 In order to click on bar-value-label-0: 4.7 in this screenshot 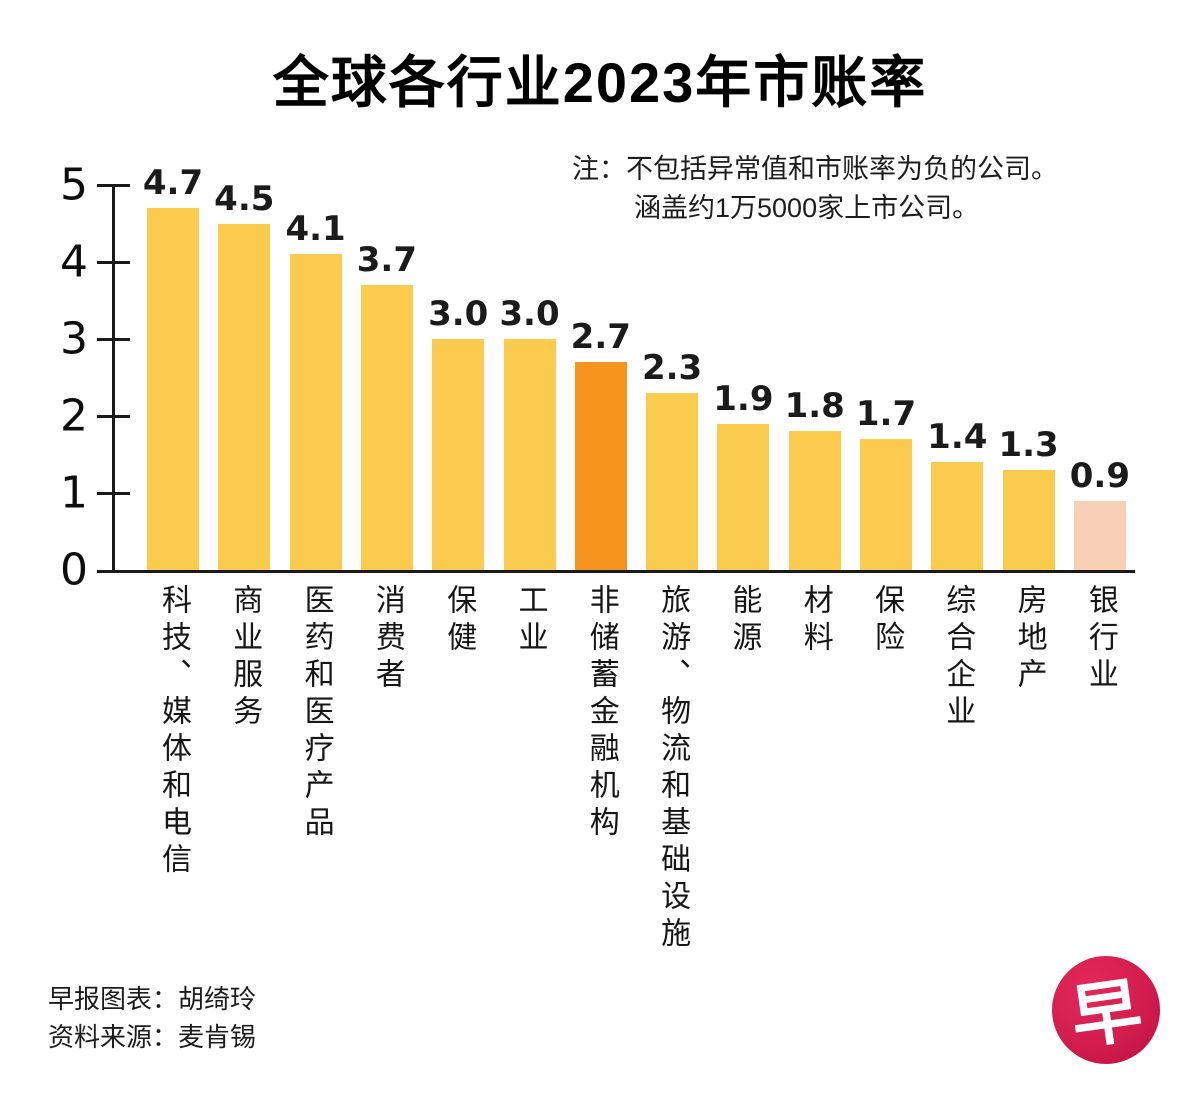, I will do `click(173, 183)`.